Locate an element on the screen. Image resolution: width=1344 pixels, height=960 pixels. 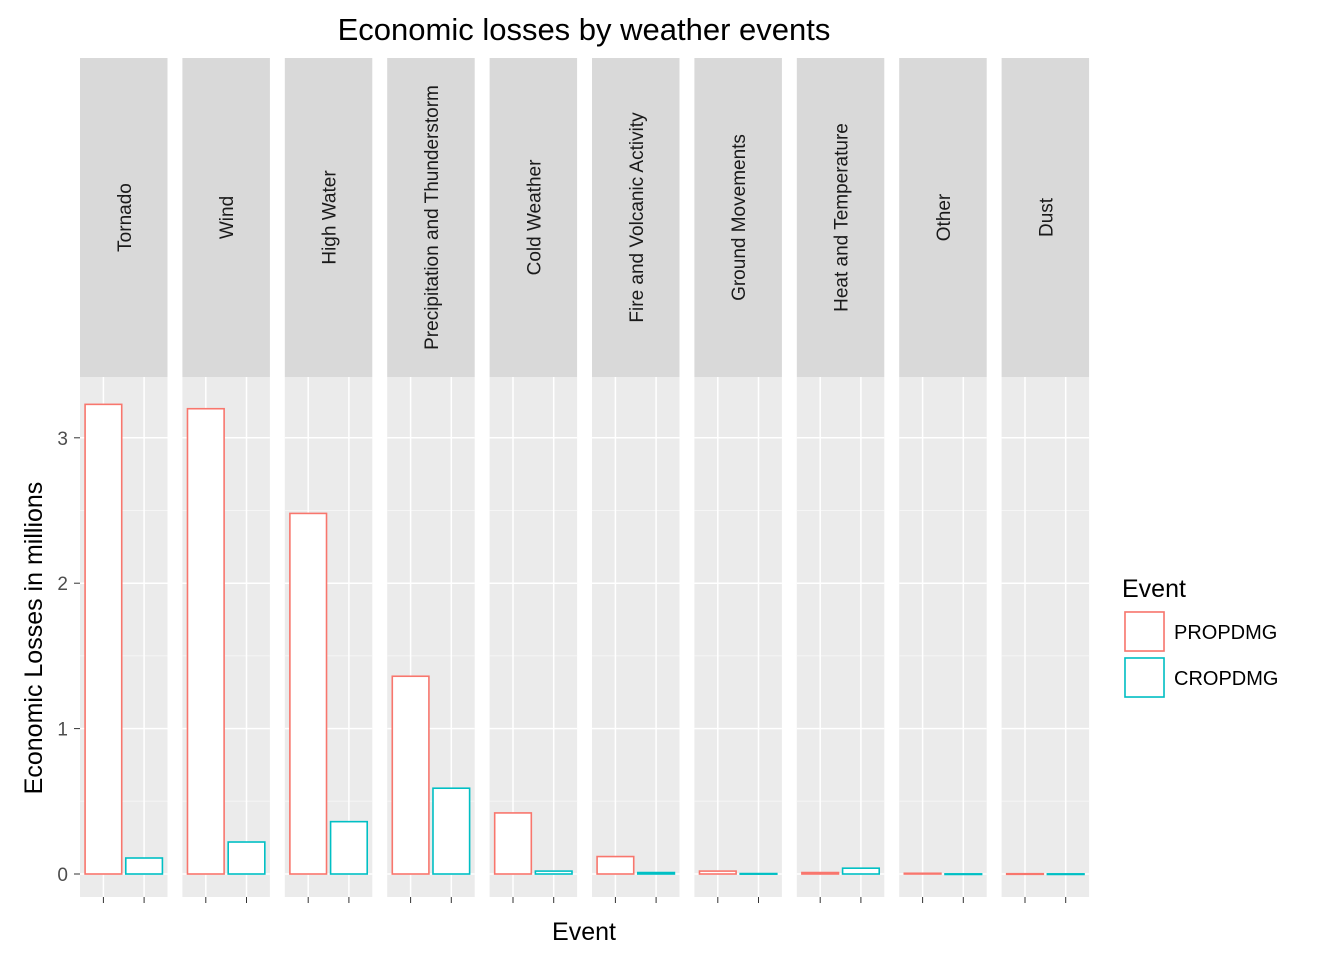
y-tick-label: 1 is located at coordinates (62, 730).